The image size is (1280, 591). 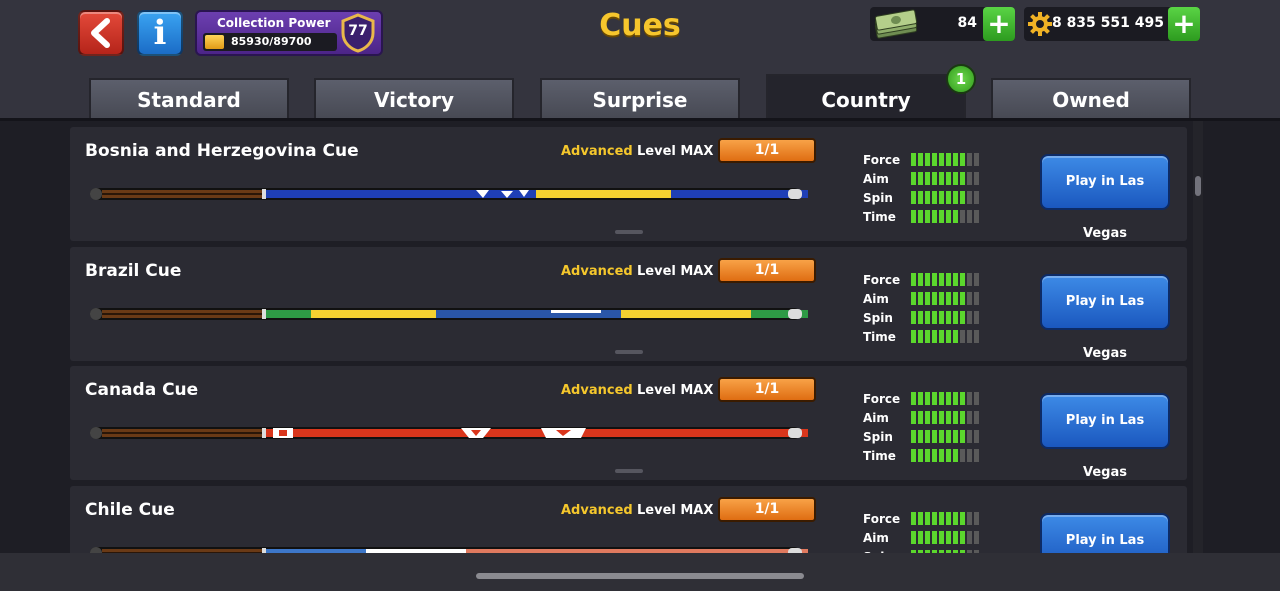 What do you see at coordinates (1198, 186) in the screenshot?
I see `scrollbar-thumb` at bounding box center [1198, 186].